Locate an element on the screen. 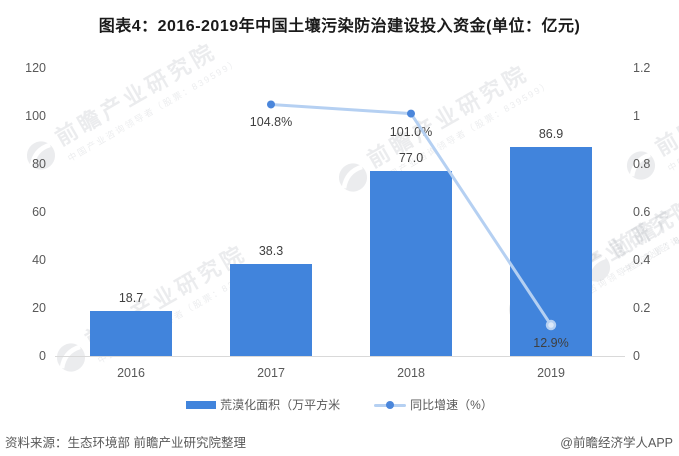  bar-value-label: 18.7 is located at coordinates (131, 298).